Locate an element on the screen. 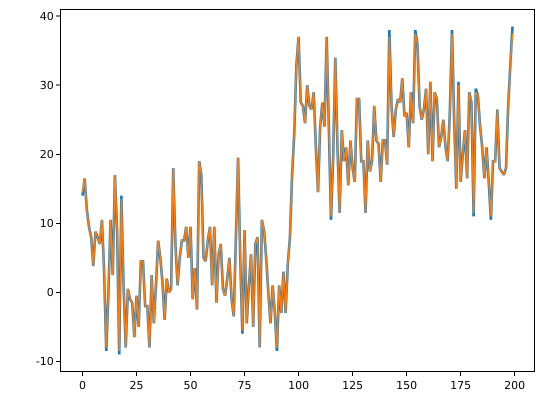 The width and height of the screenshot is (554, 413). y-tick-label: 30 is located at coordinates (47, 85).